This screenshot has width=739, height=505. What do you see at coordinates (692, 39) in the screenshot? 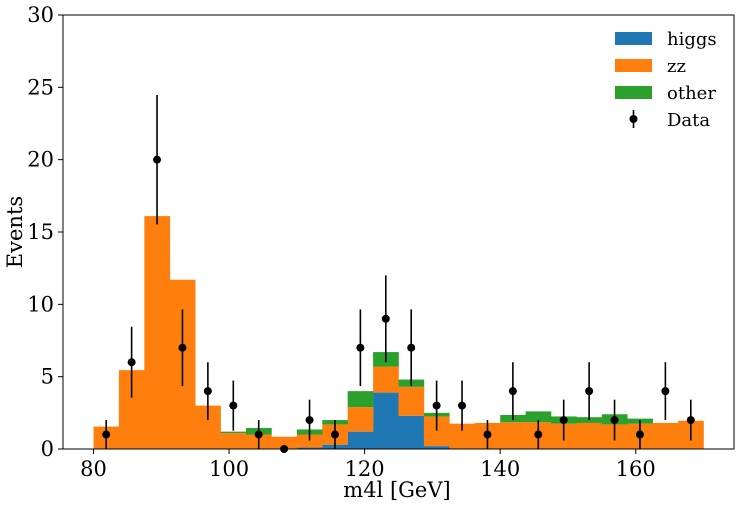
I see `legend-label-higgs: higgs` at bounding box center [692, 39].